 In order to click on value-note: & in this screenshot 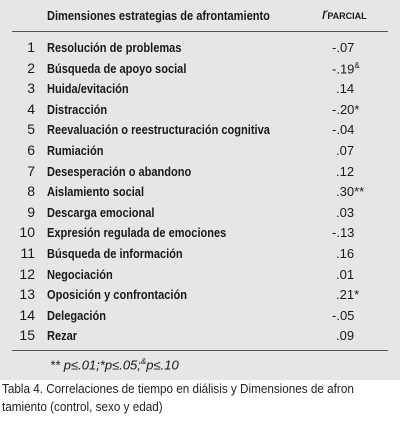, I will do `click(357, 65)`.